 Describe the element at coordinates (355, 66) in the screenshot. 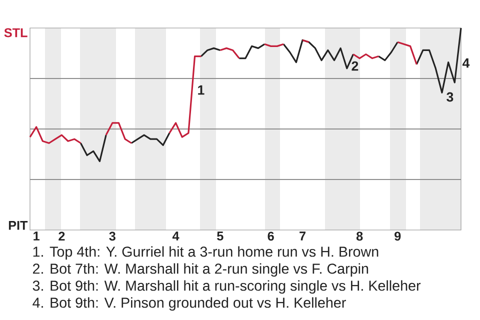

I see `annotation: 2` at that location.